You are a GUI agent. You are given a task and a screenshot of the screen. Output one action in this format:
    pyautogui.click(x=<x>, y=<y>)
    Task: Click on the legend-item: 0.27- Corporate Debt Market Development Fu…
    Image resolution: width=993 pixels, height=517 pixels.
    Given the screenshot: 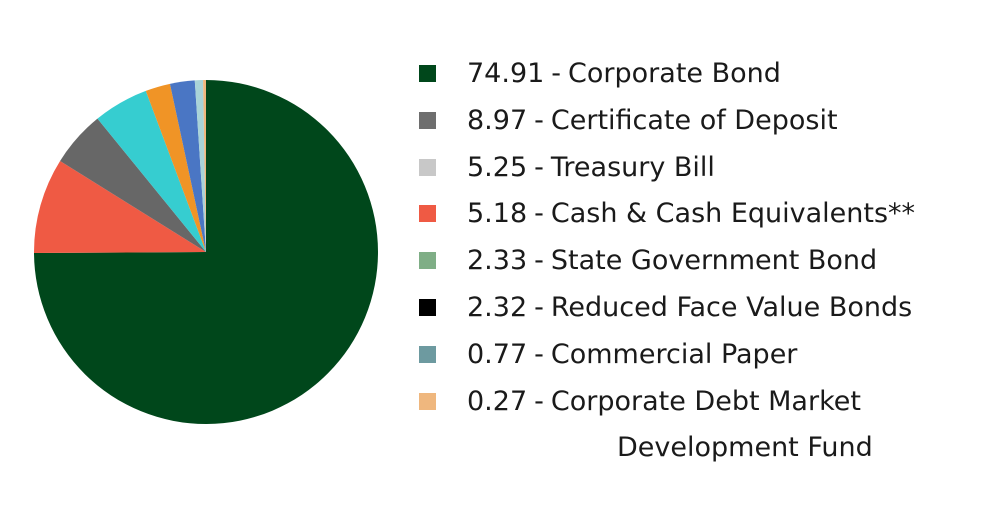 What is the action you would take?
    pyautogui.click(x=667, y=421)
    